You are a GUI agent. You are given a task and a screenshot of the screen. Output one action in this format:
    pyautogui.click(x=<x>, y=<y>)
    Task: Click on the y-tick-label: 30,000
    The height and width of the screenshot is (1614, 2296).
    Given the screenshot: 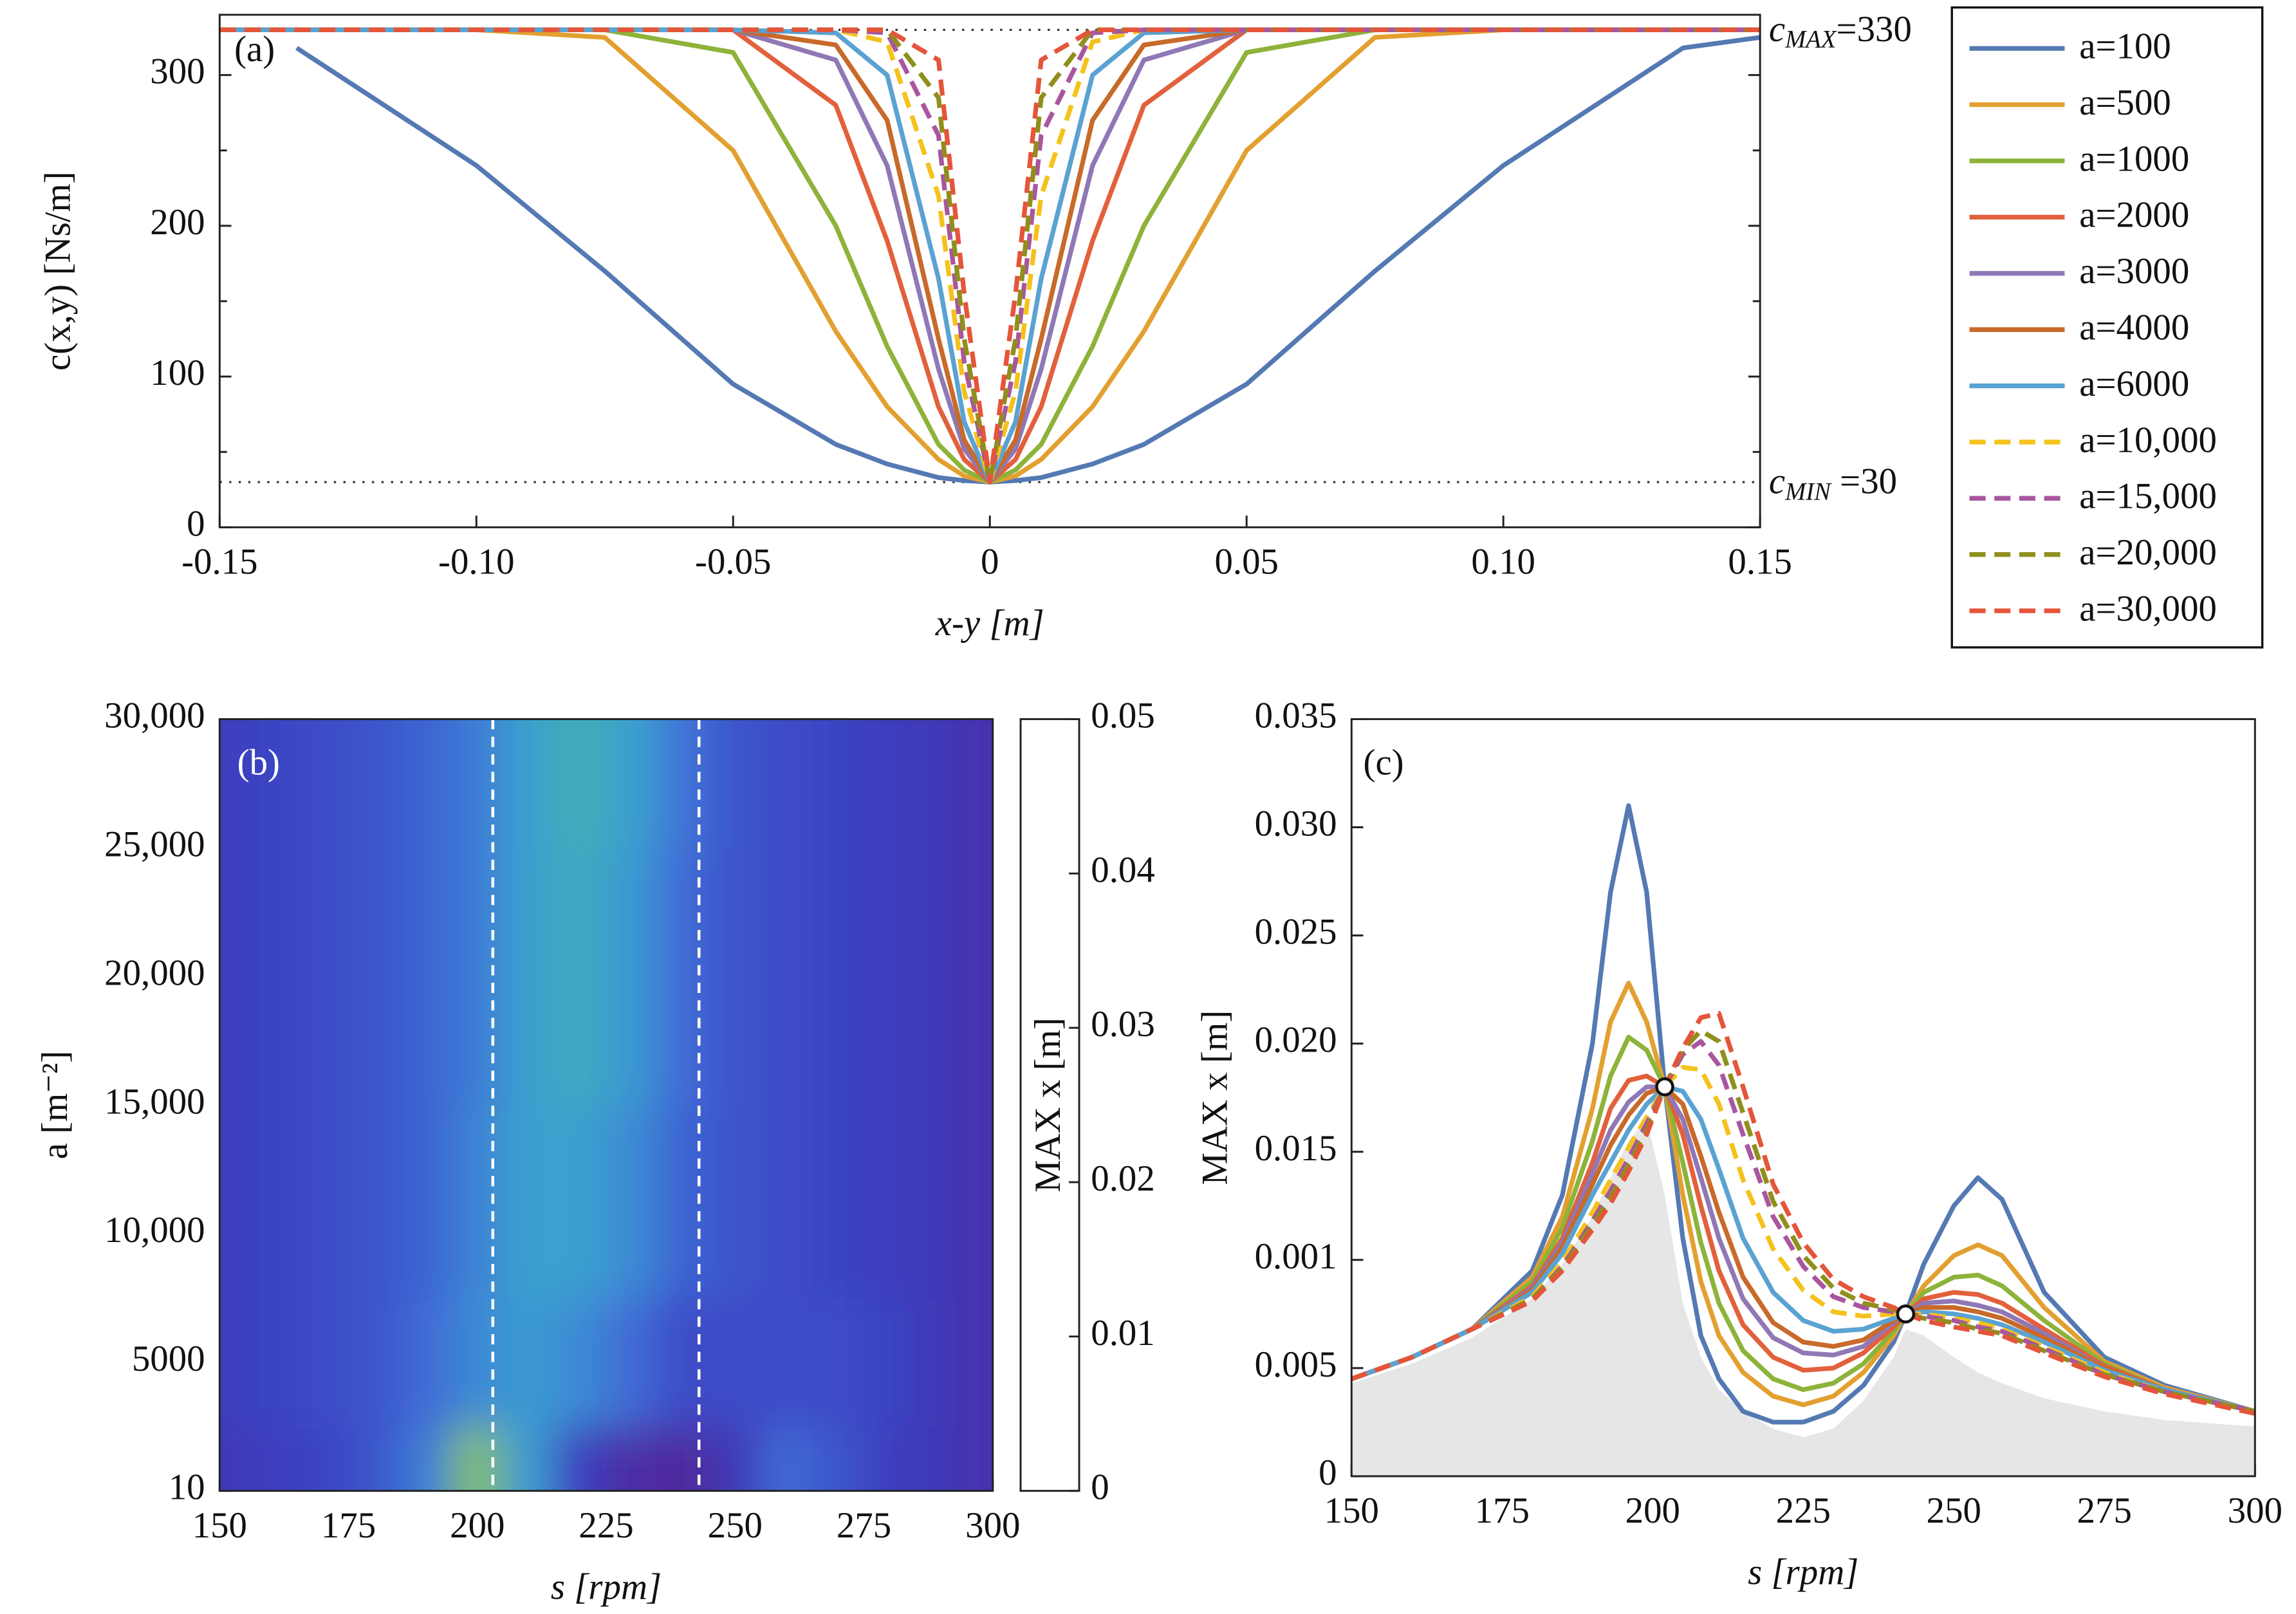 What is the action you would take?
    pyautogui.click(x=154, y=716)
    